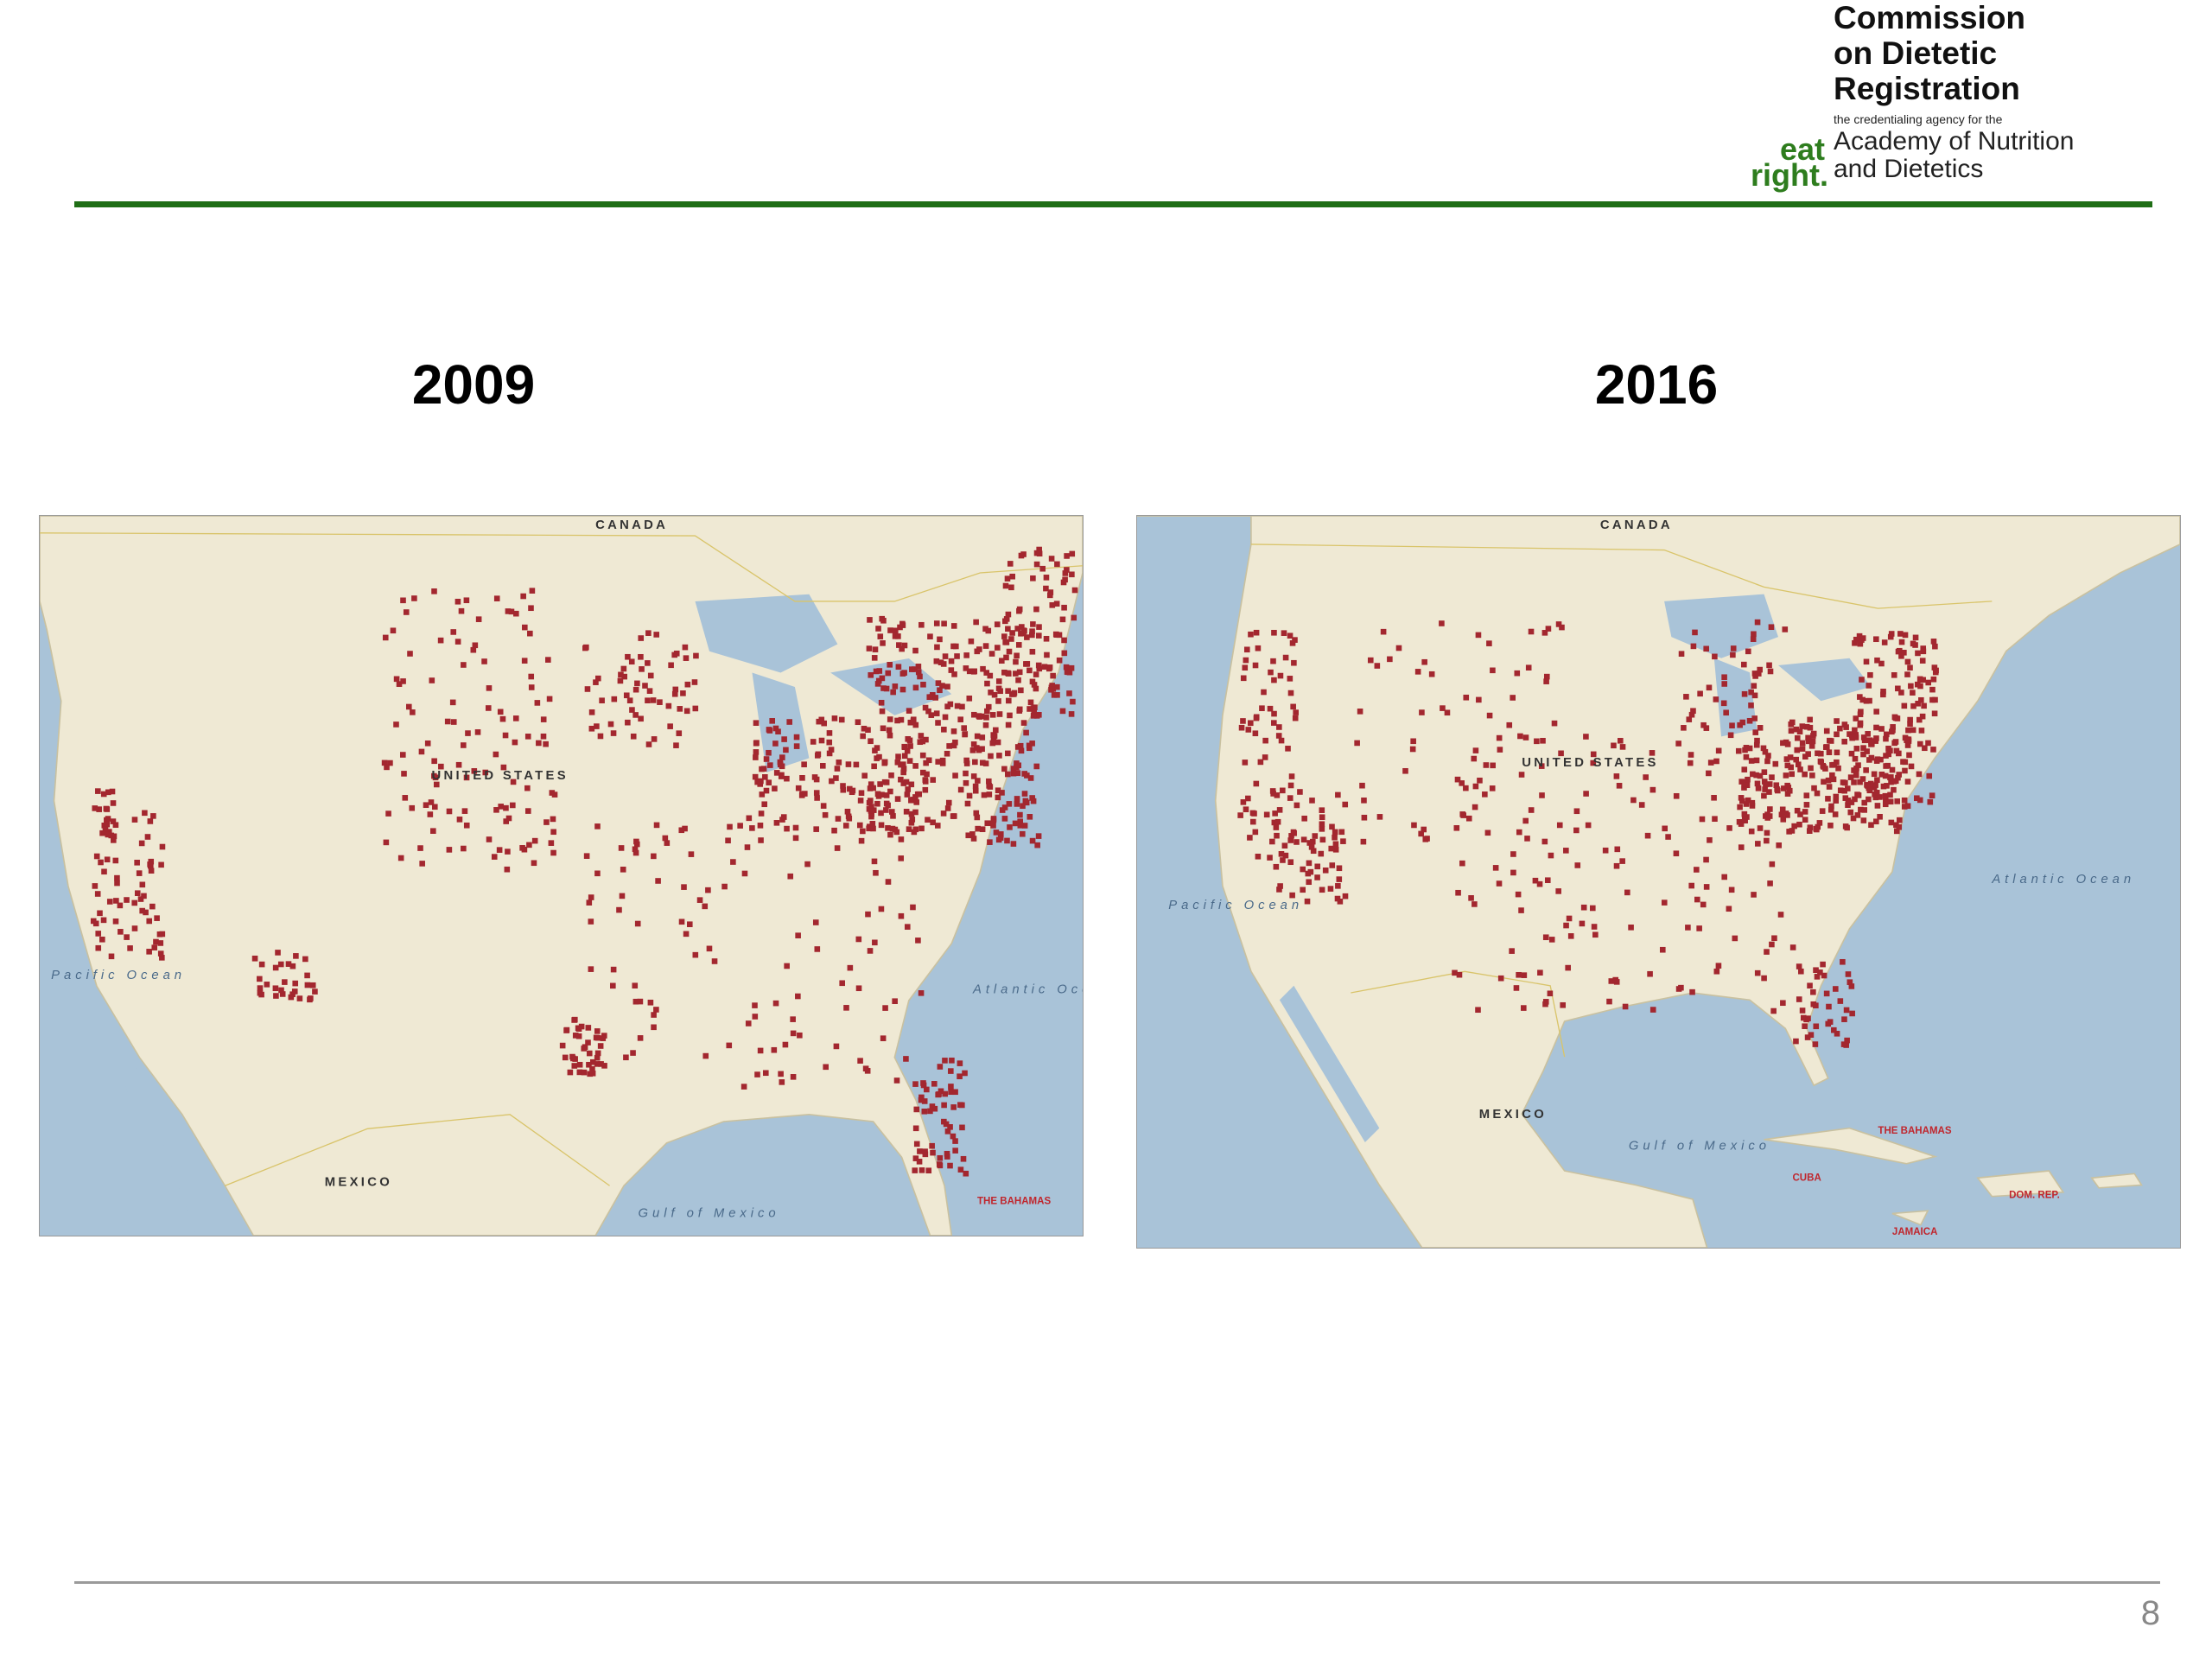 The width and height of the screenshot is (2212, 1659). Describe the element at coordinates (1117, 1582) in the screenshot. I see `footer-rule` at that location.